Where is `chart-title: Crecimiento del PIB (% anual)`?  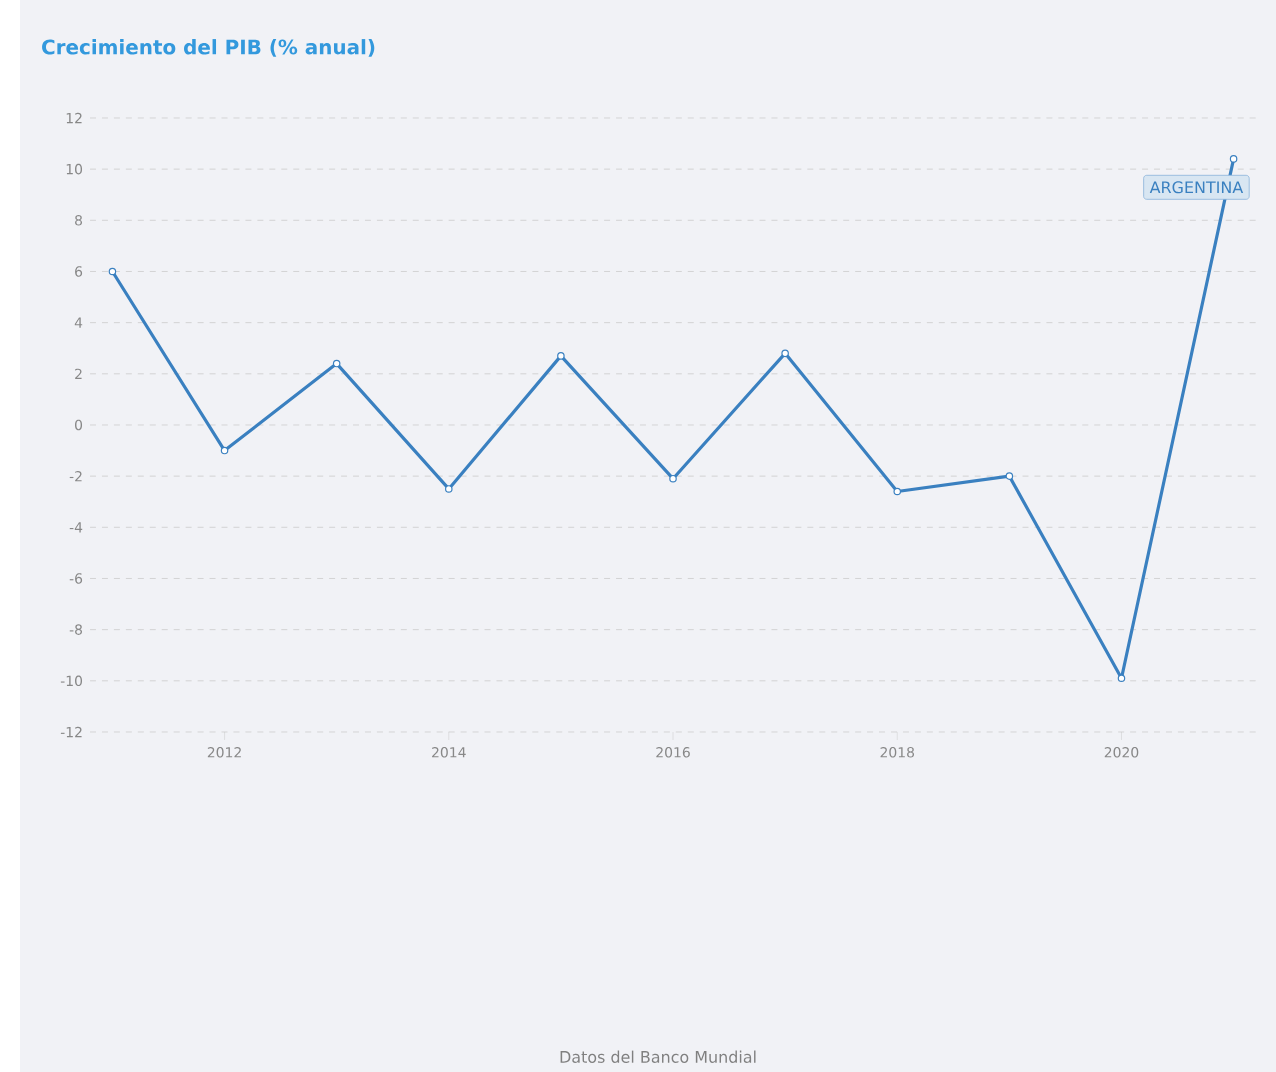
chart-title: Crecimiento del PIB (% anual) is located at coordinates (208, 48).